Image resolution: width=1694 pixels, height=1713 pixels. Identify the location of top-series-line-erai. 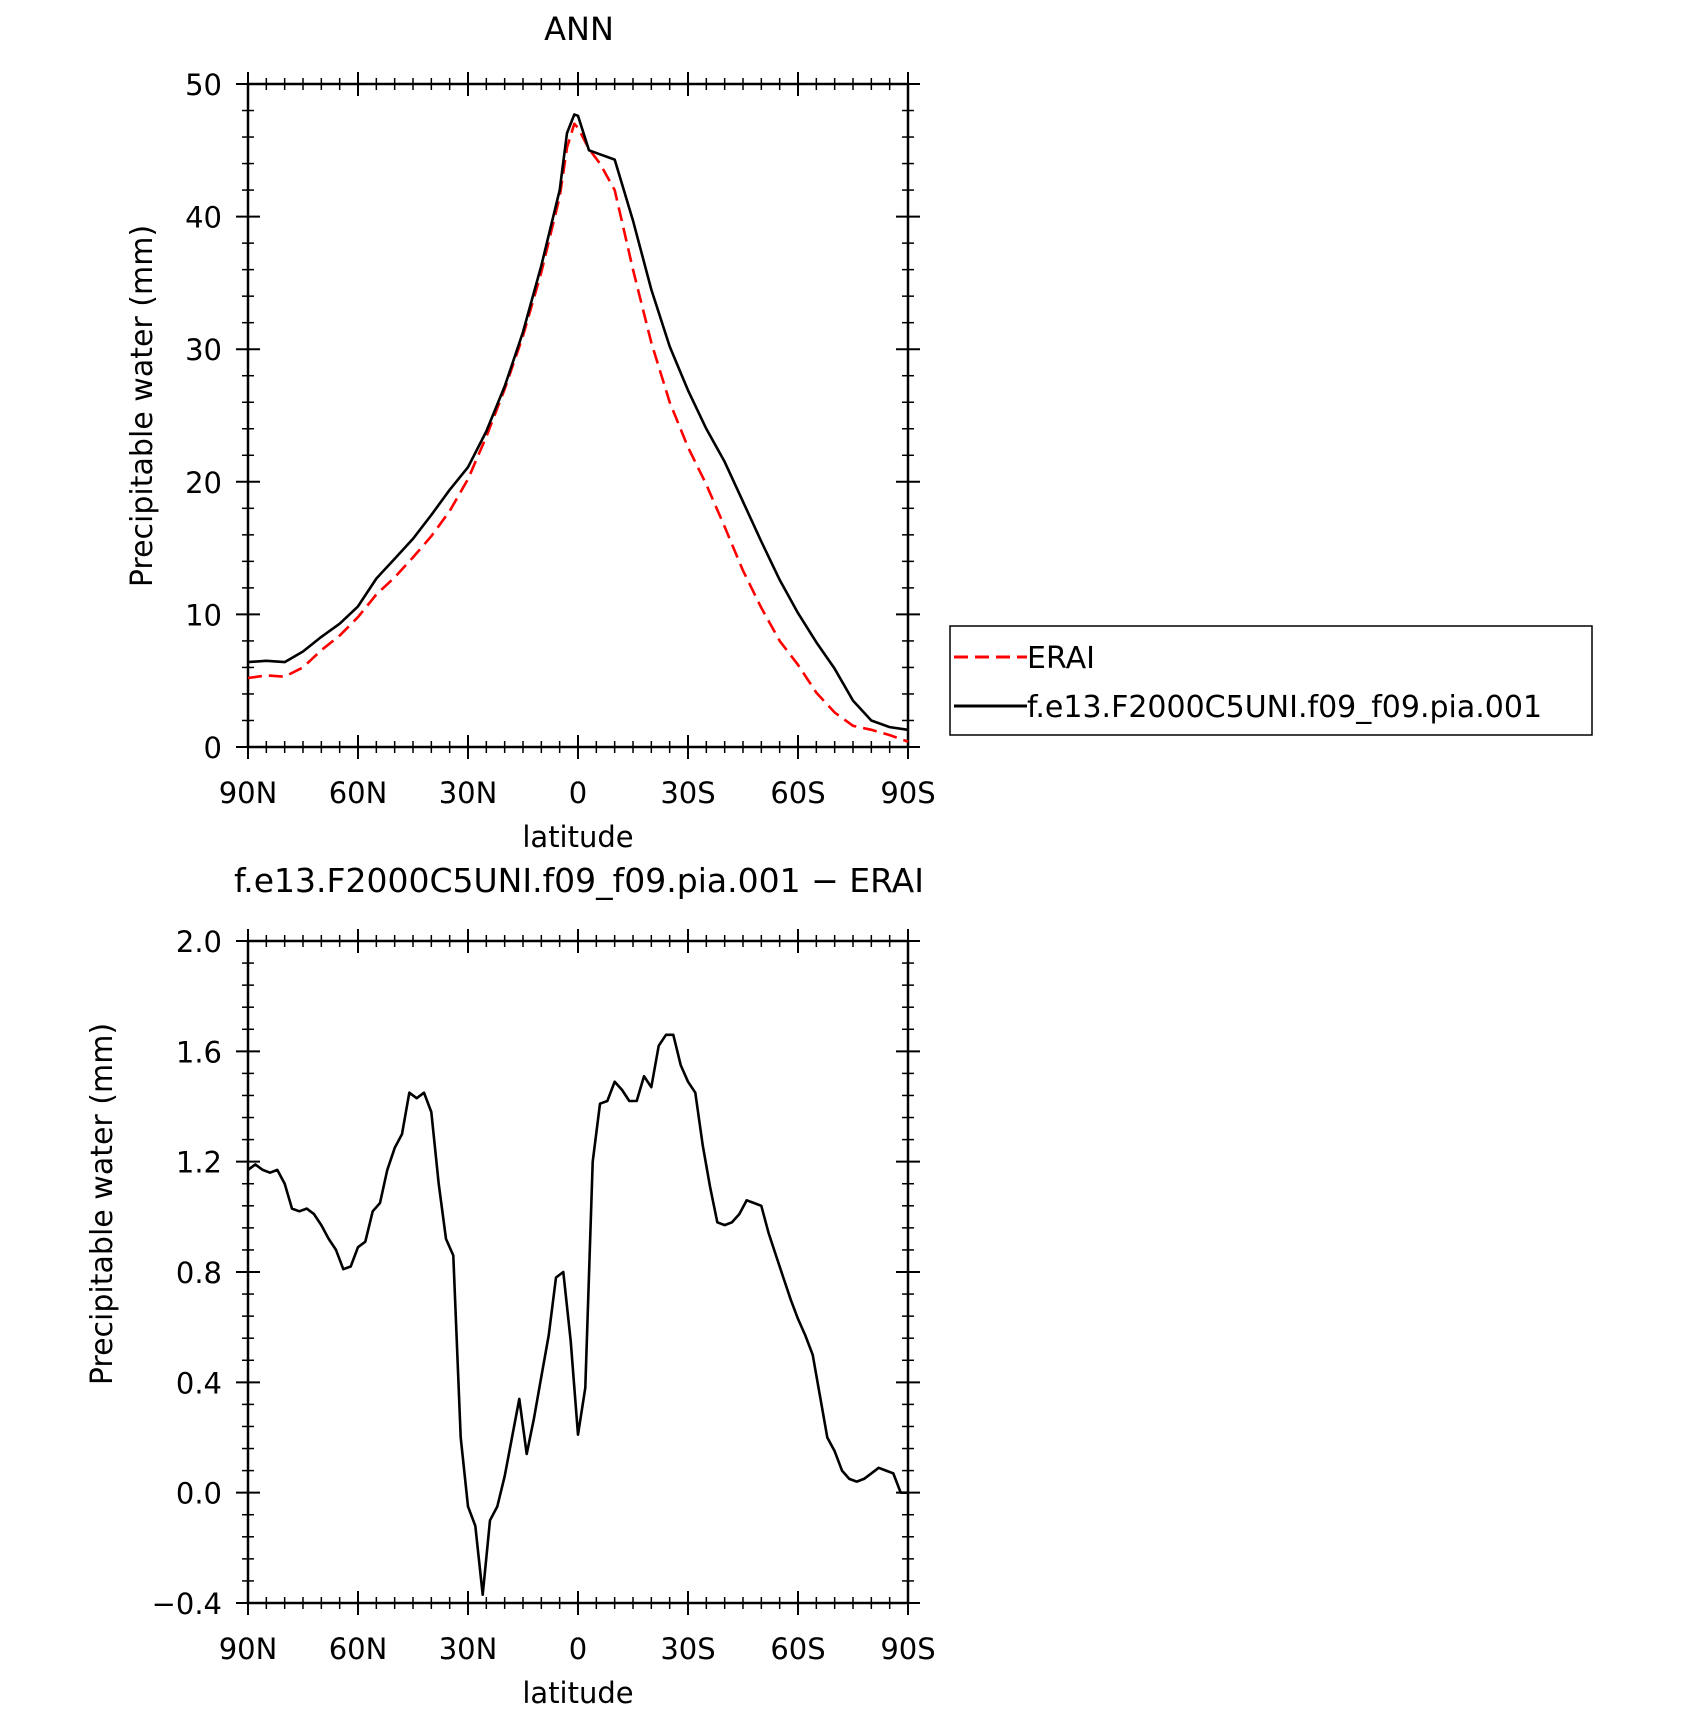
(578, 432).